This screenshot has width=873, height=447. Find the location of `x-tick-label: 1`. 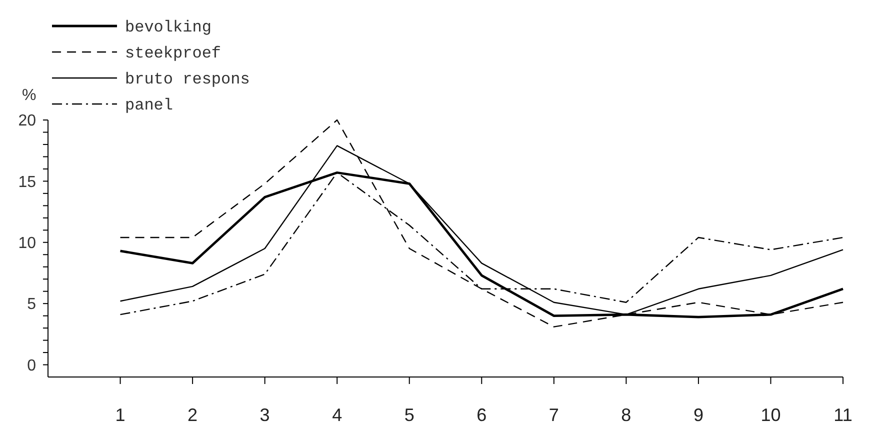

x-tick-label: 1 is located at coordinates (120, 415).